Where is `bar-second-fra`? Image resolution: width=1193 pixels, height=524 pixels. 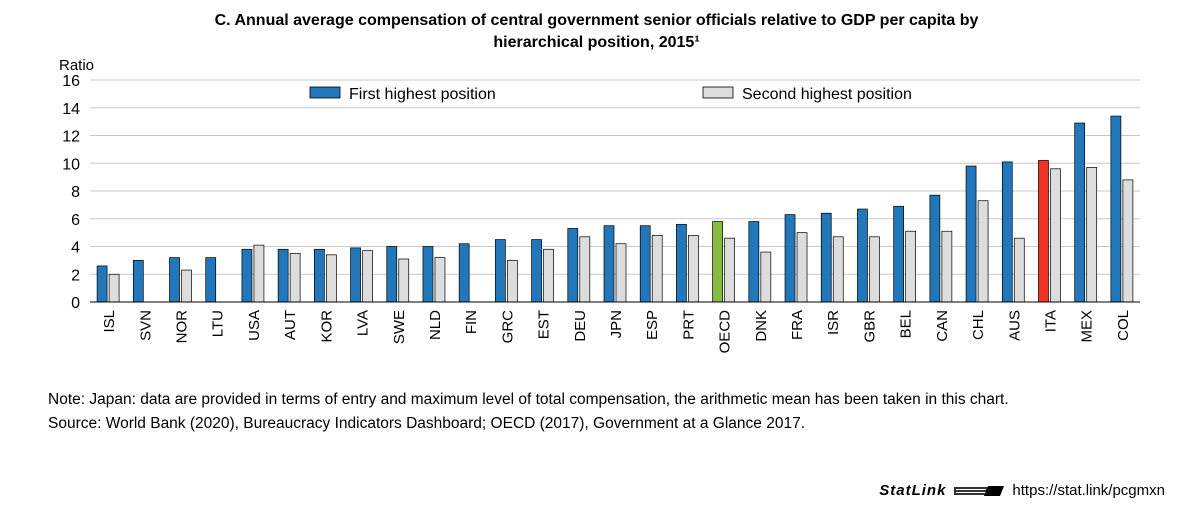 bar-second-fra is located at coordinates (802, 267).